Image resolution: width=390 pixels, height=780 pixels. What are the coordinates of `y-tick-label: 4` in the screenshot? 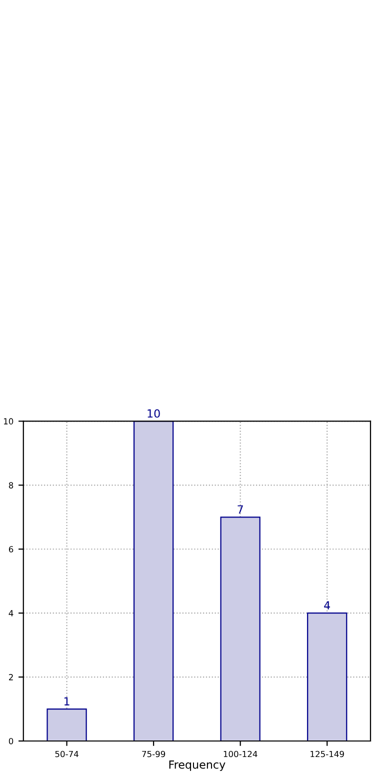 It's located at (11, 613).